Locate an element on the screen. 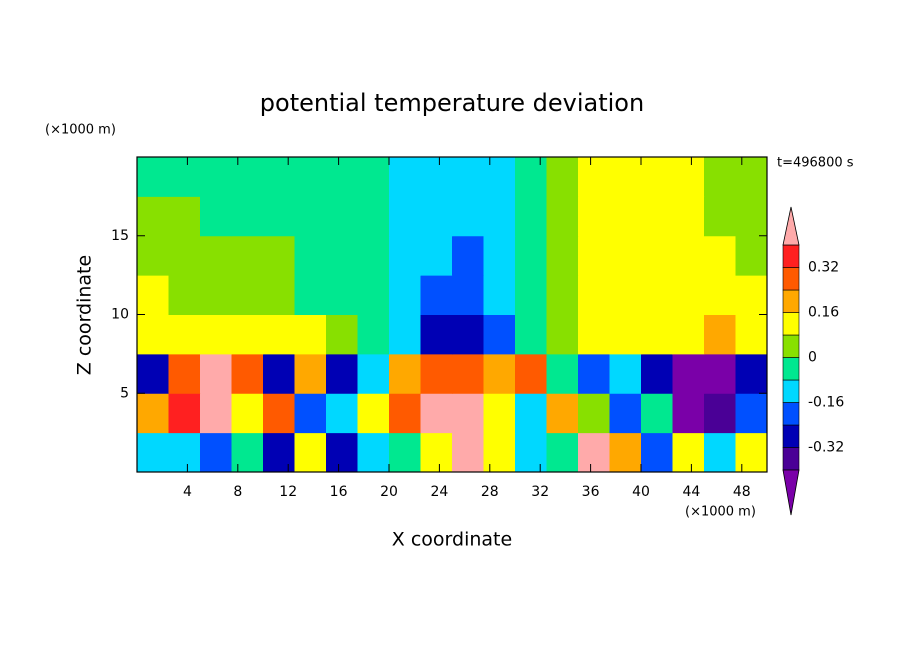 Image resolution: width=904 pixels, height=654 pixels. x-tick-label: 20 is located at coordinates (389, 492).